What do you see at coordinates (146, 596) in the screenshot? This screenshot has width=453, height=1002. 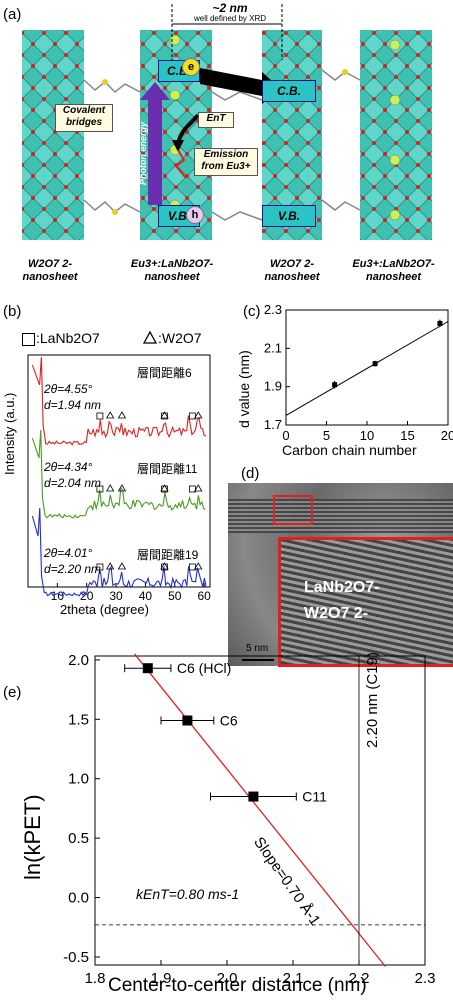 I see `b-xtick-label: 40` at bounding box center [146, 596].